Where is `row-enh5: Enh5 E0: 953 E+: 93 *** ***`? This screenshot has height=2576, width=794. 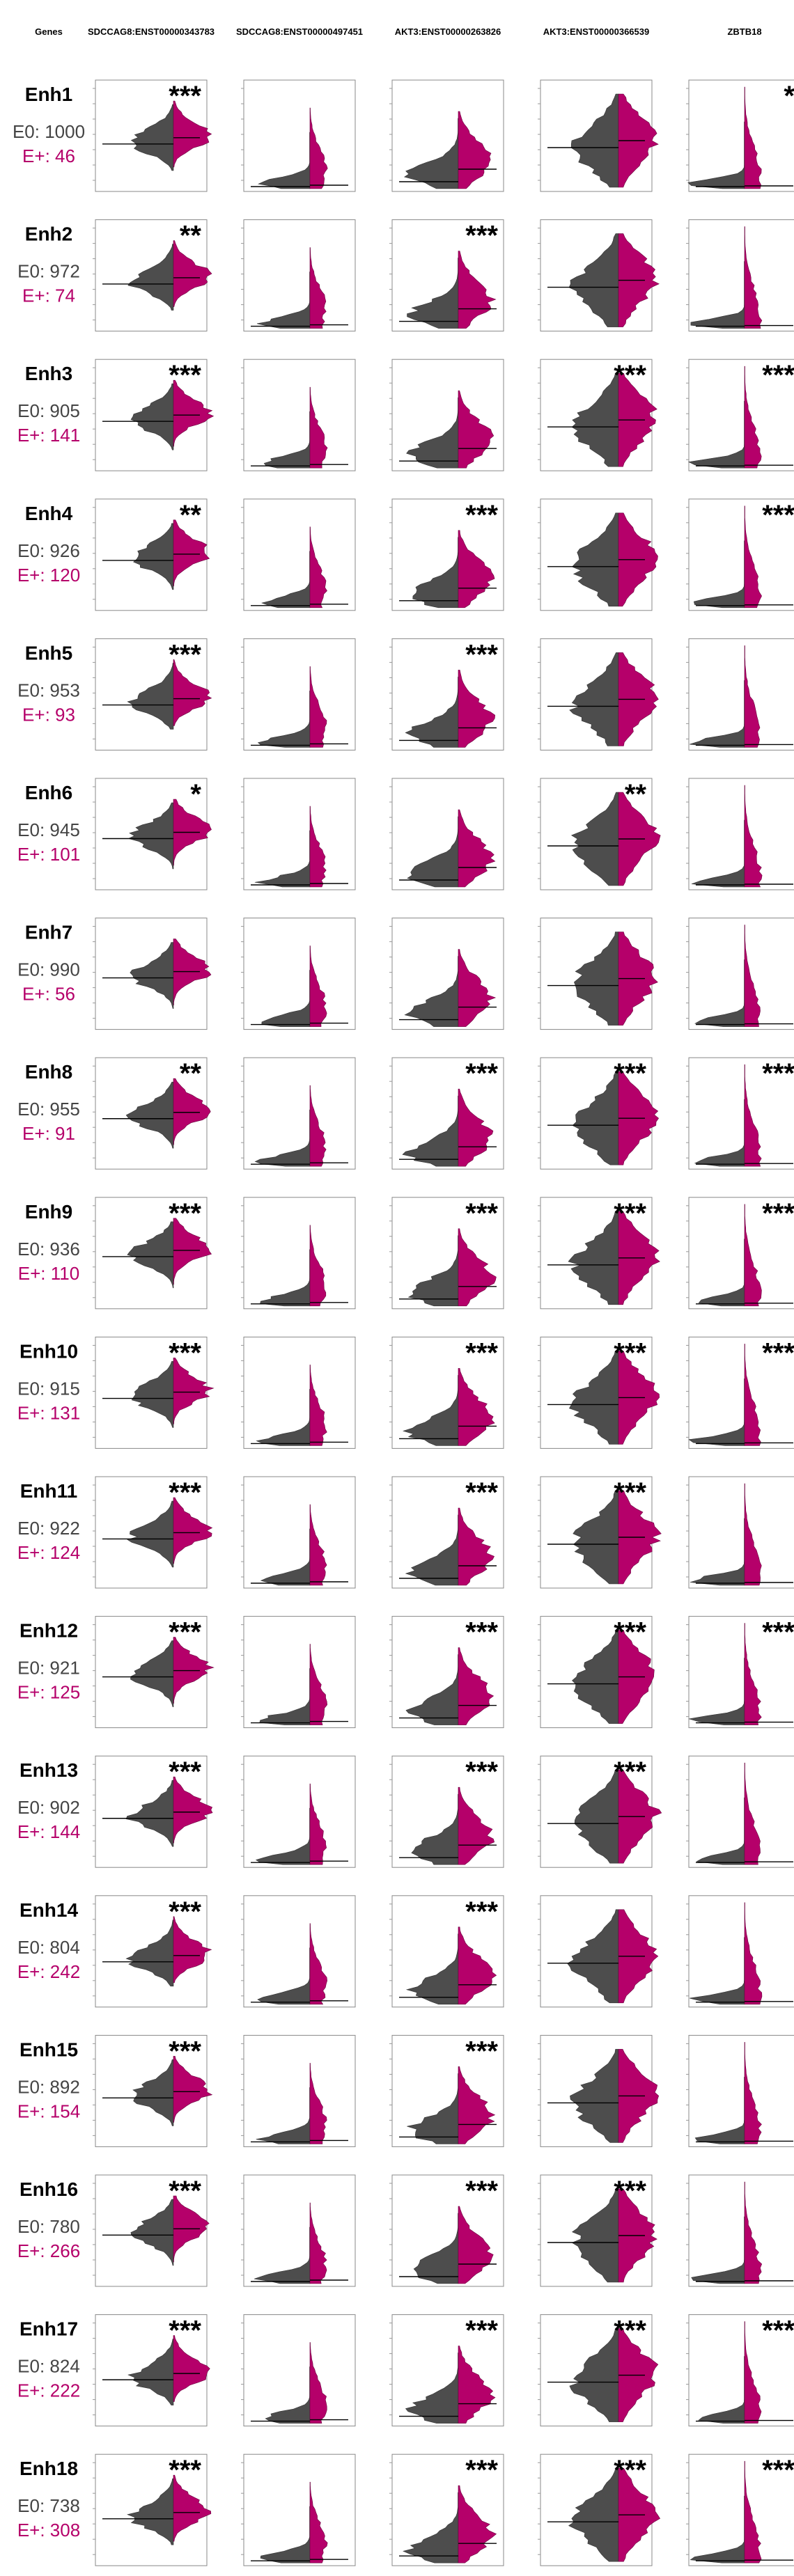 row-enh5: Enh5 E0: 953 E+: 93 *** *** is located at coordinates (405, 694).